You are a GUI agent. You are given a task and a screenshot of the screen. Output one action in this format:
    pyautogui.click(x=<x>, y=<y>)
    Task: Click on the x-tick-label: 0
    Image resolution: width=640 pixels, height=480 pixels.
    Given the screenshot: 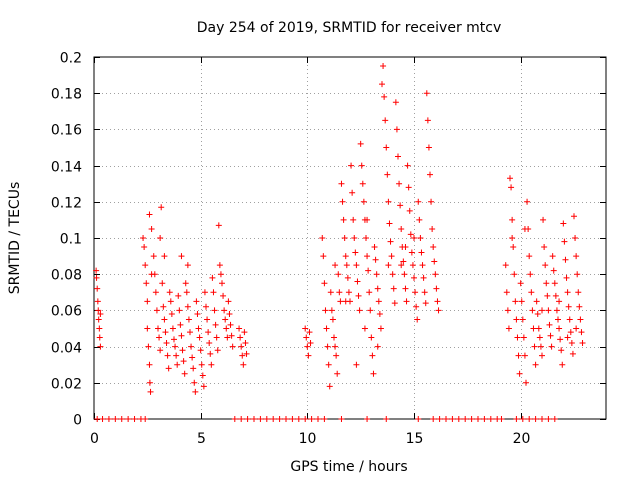 What is the action you would take?
    pyautogui.click(x=94, y=439)
    